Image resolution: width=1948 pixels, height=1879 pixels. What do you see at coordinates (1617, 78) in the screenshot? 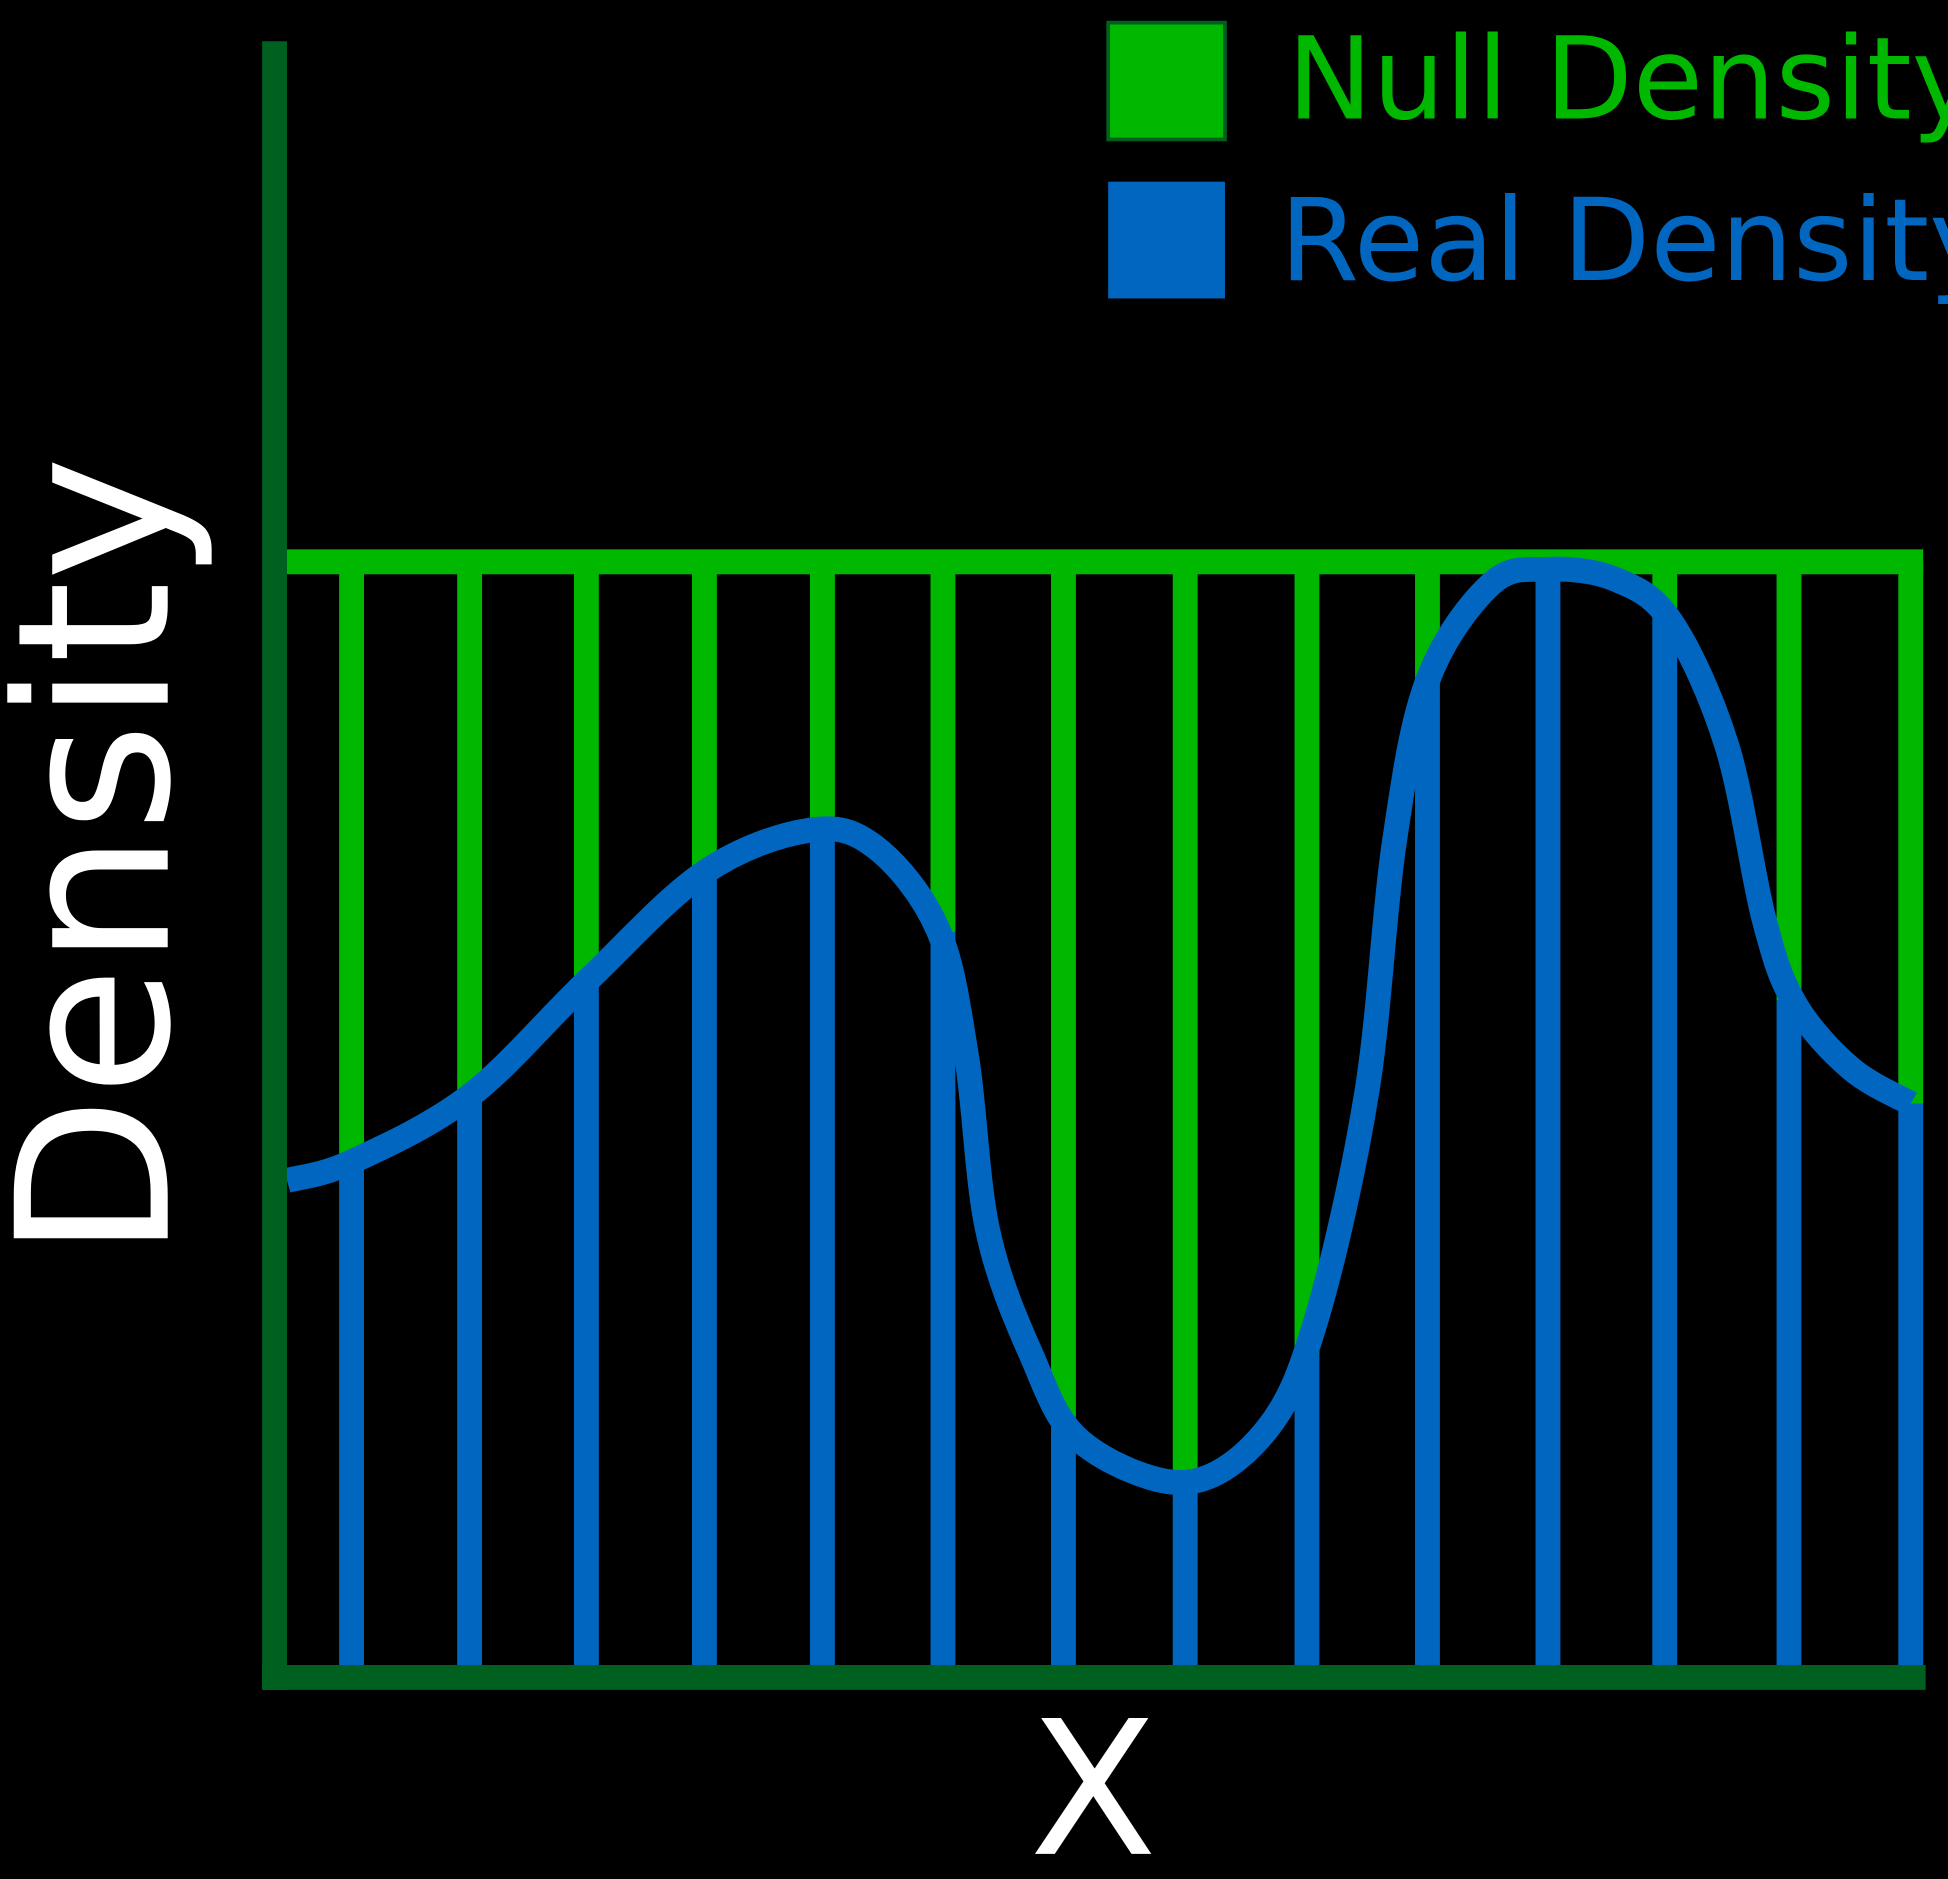
I see `legend-label-null: Null Density` at bounding box center [1617, 78].